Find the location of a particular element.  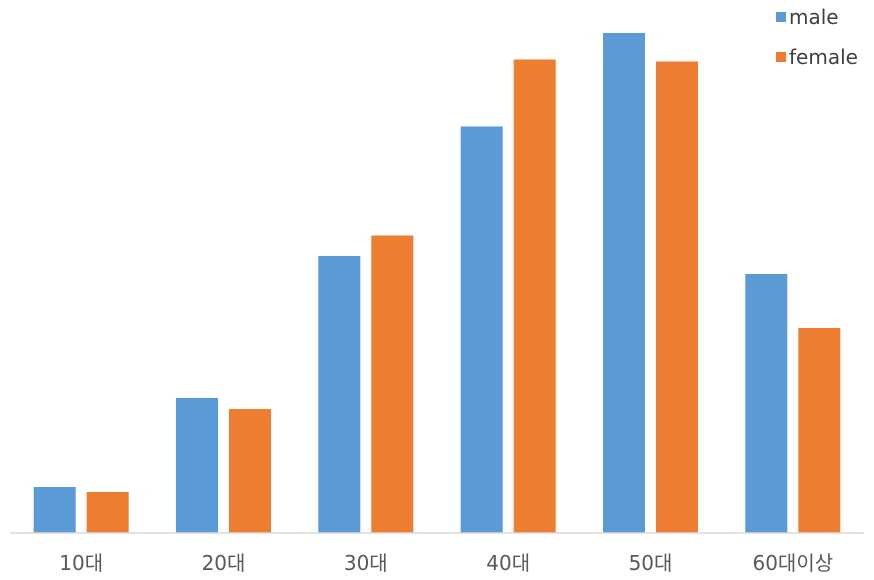

legend-label-male: male is located at coordinates (814, 17).